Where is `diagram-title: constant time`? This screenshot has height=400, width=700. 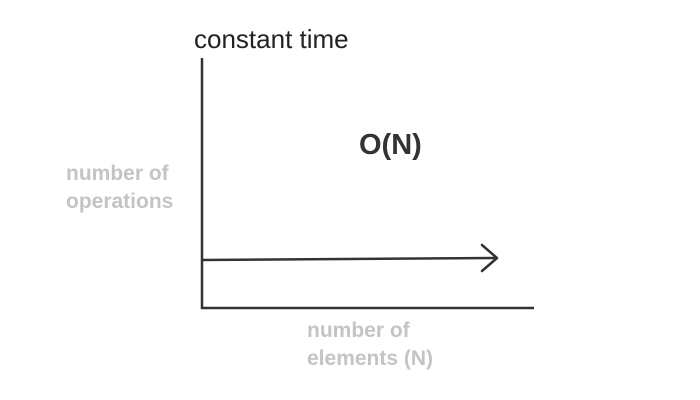 diagram-title: constant time is located at coordinates (271, 39).